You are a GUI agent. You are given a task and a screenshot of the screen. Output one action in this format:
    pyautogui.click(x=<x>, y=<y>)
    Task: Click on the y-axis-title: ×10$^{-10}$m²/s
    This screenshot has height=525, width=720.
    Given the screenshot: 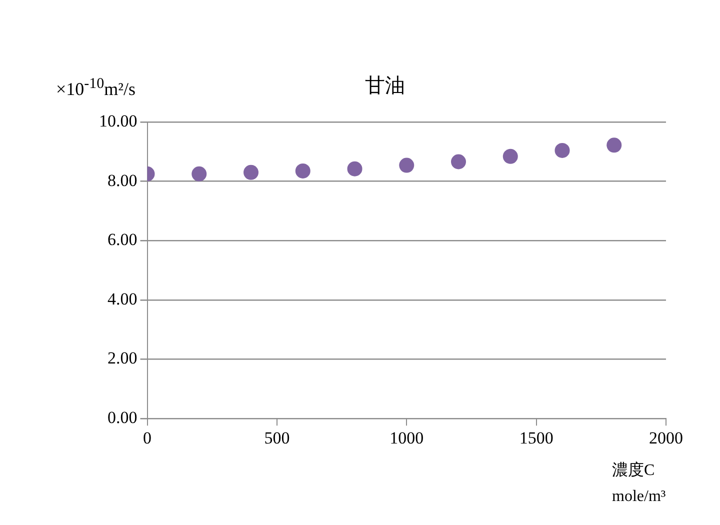 What is the action you would take?
    pyautogui.click(x=96, y=88)
    